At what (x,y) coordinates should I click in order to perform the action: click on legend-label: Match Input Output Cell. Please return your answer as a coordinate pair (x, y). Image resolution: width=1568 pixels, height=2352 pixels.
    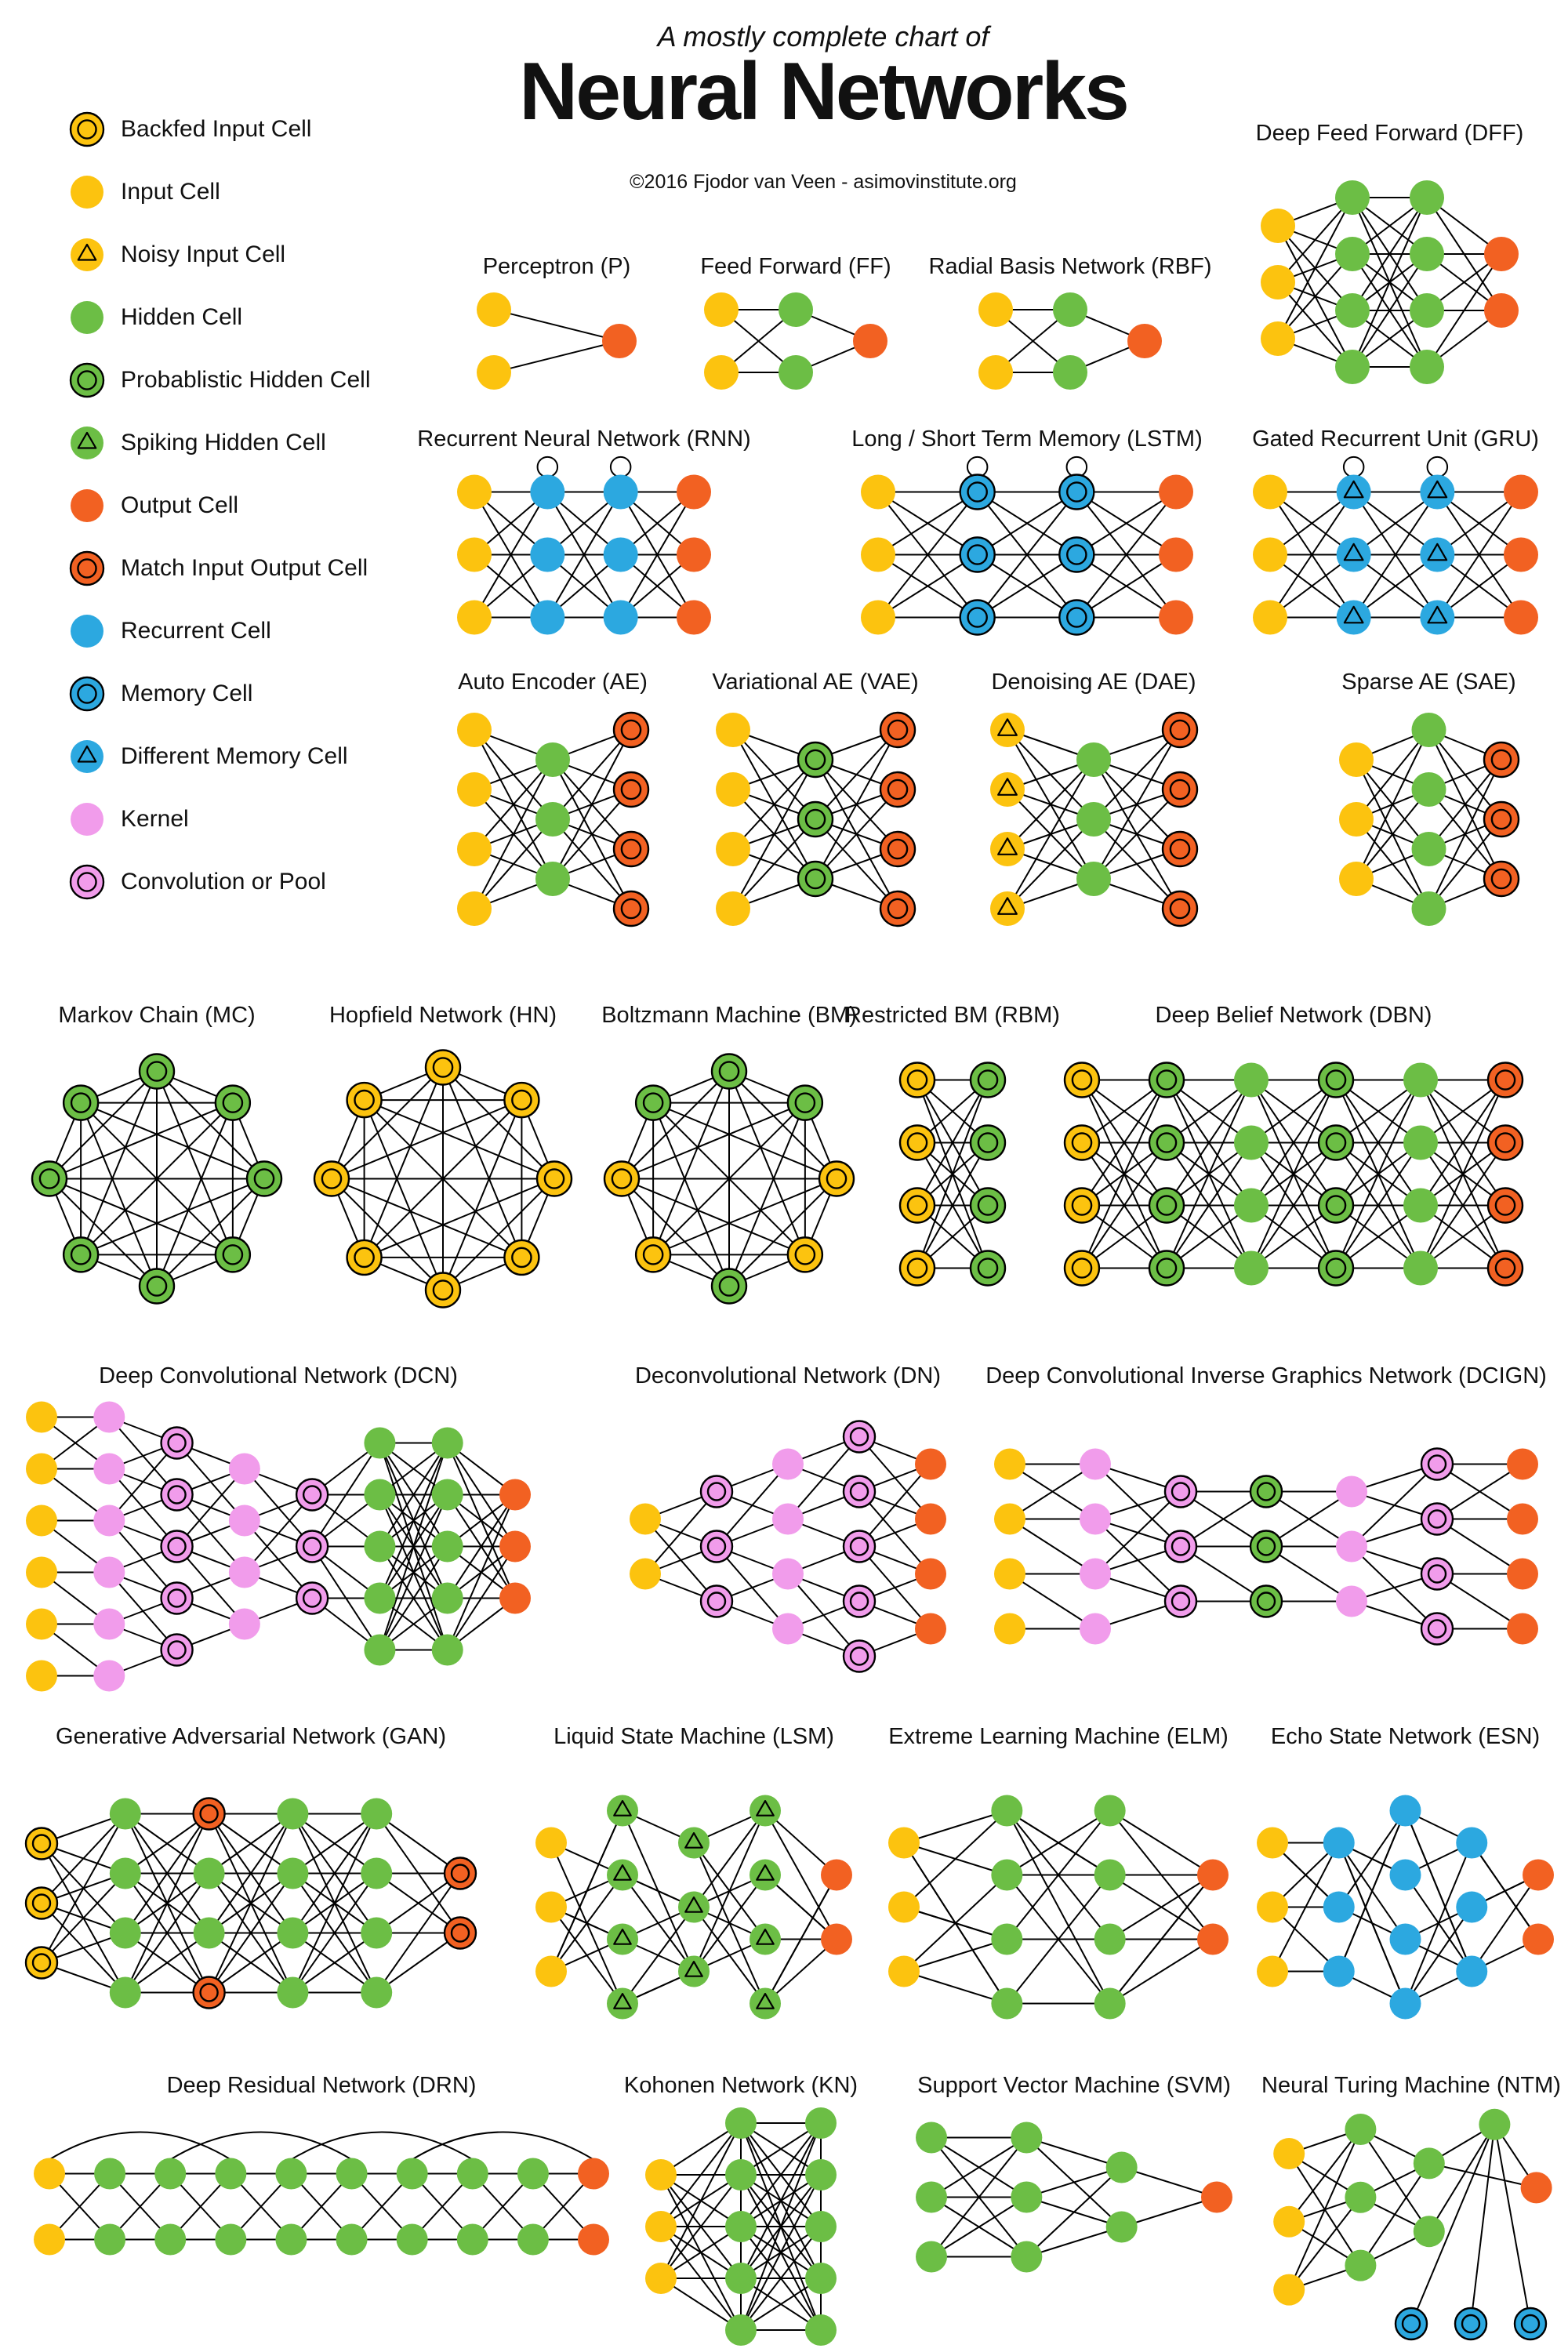
    Looking at the image, I should click on (244, 568).